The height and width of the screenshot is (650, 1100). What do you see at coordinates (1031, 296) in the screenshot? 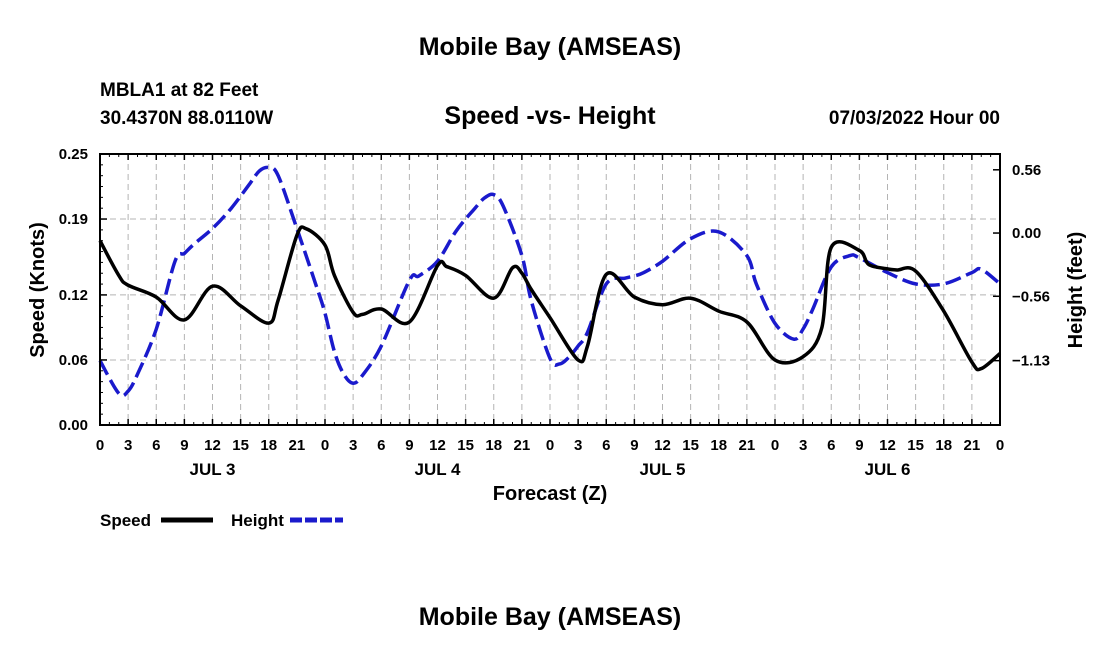
I see `y2-tick-label: −0.56` at bounding box center [1031, 296].